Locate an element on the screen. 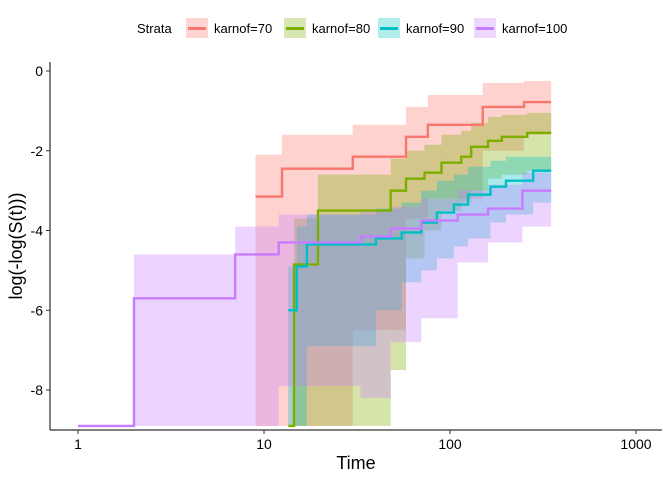 The image size is (672, 480). x-axis-title: Time is located at coordinates (355, 463).